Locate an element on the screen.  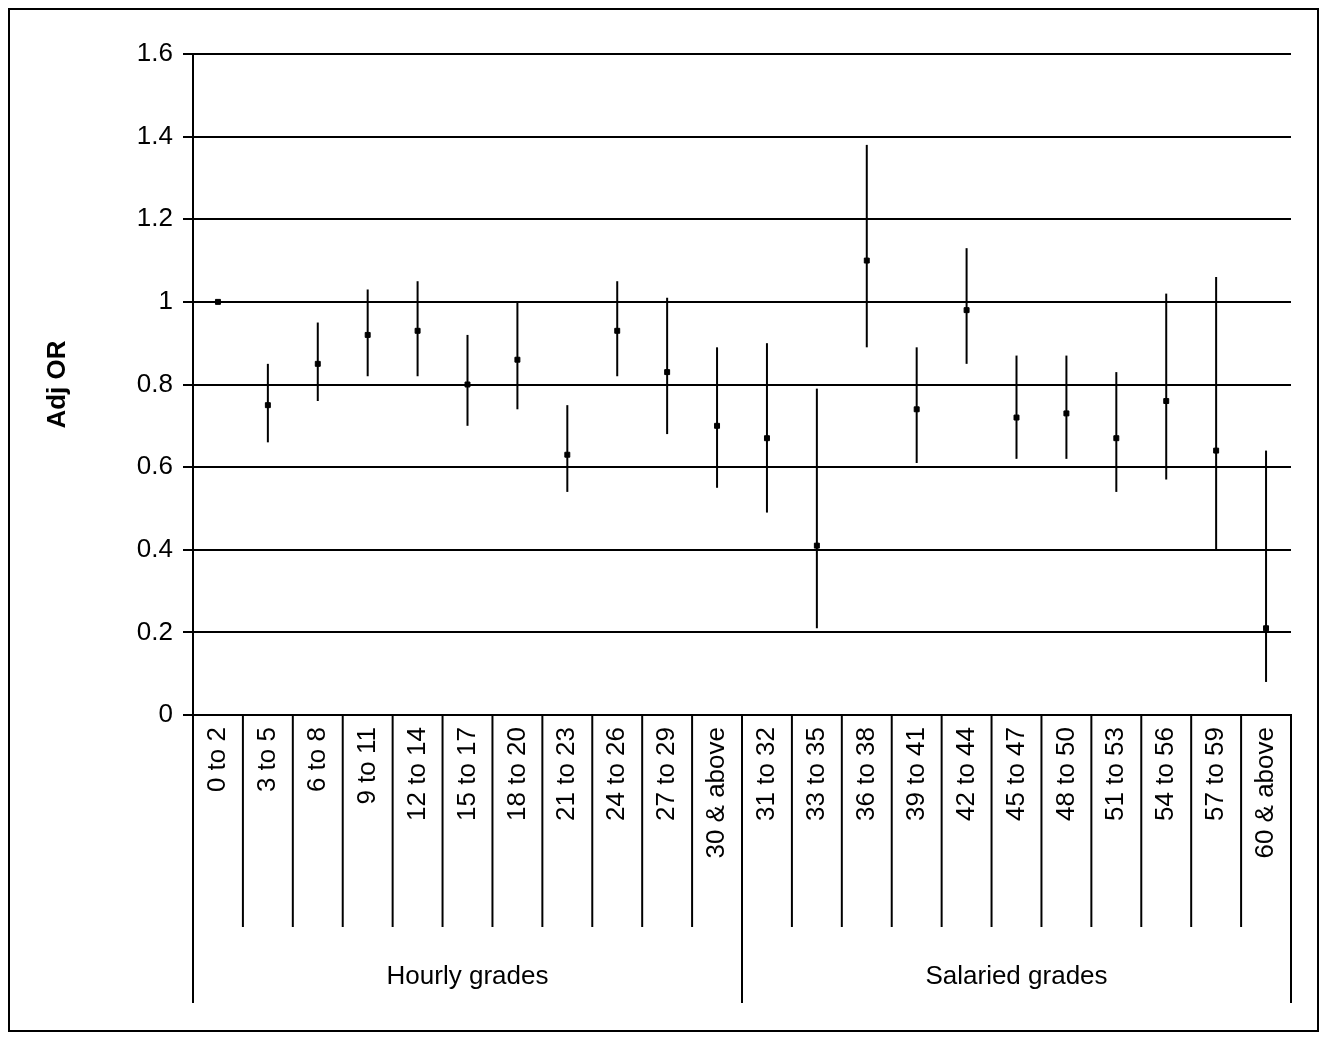
x-tick-label: 42 to 44 is located at coordinates (964, 774).